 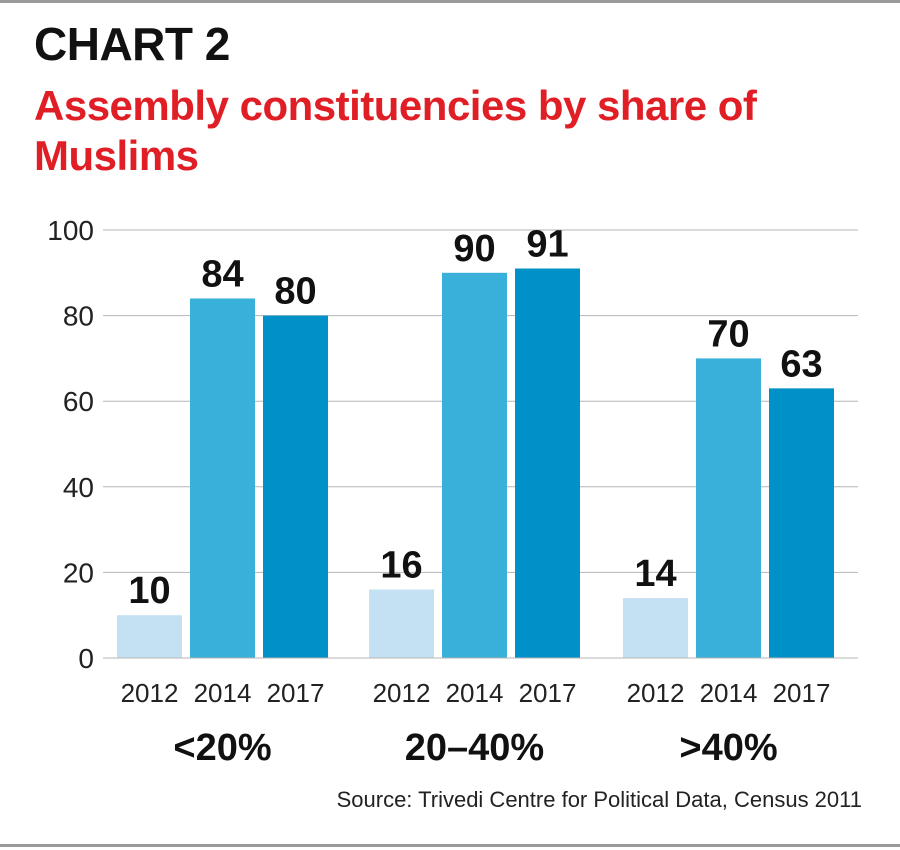 I want to click on data-label: 84, so click(x=222, y=274).